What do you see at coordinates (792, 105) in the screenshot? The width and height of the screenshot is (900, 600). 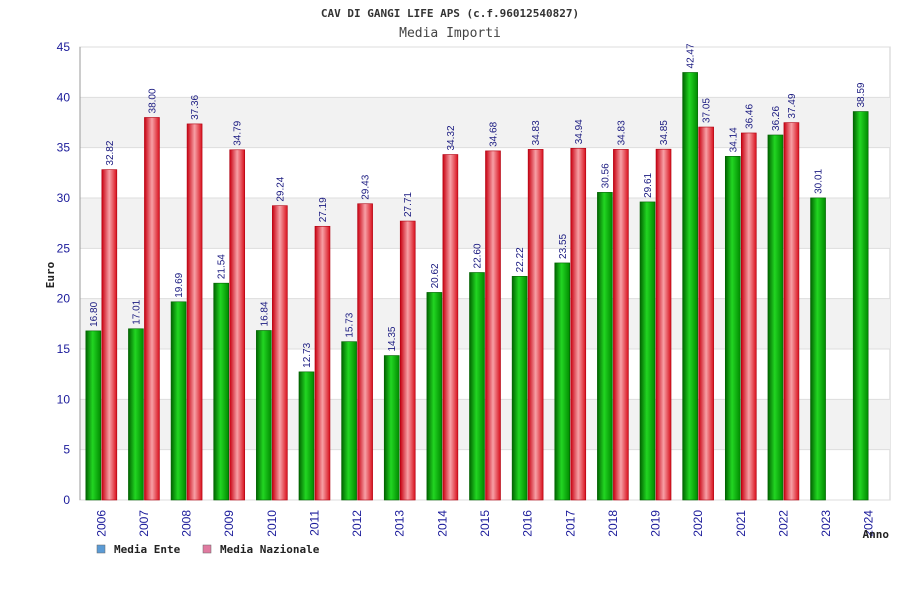 I see `data-label: 37.49` at bounding box center [792, 105].